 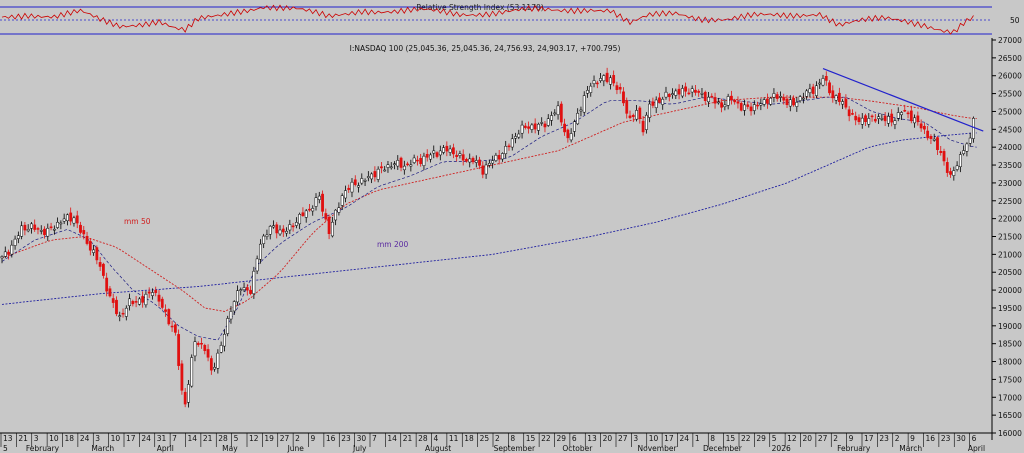 What do you see at coordinates (823, 438) in the screenshot?
I see `x-tick-label: 27` at bounding box center [823, 438].